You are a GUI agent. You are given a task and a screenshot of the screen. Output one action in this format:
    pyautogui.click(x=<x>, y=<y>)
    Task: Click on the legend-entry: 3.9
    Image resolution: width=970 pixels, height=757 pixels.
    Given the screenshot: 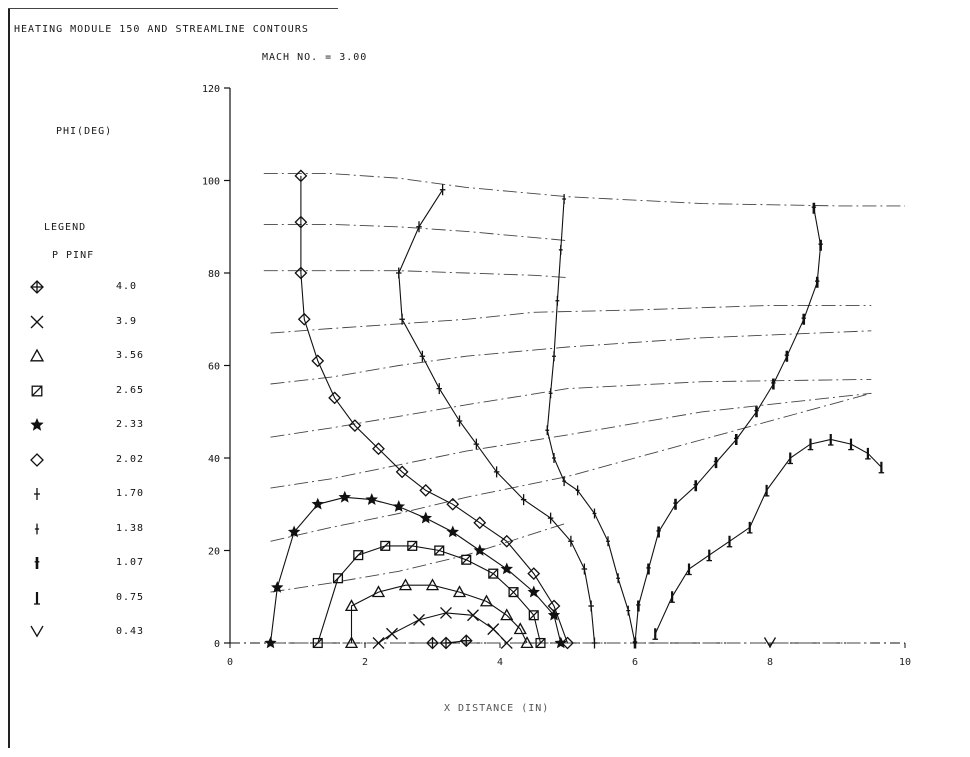 What is the action you would take?
    pyautogui.click(x=99, y=322)
    